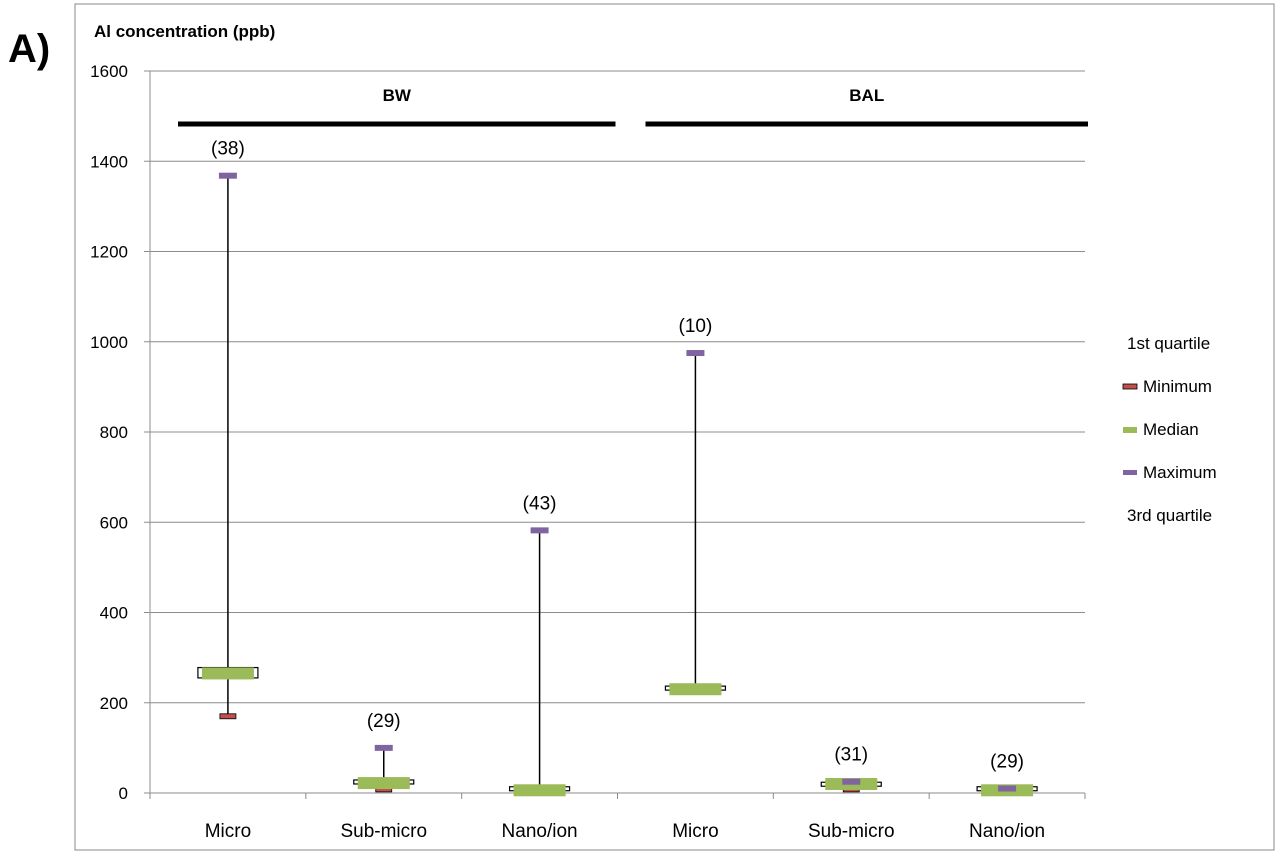 This screenshot has width=1280, height=851. Describe the element at coordinates (1180, 472) in the screenshot. I see `legend-label: Maximum` at that location.